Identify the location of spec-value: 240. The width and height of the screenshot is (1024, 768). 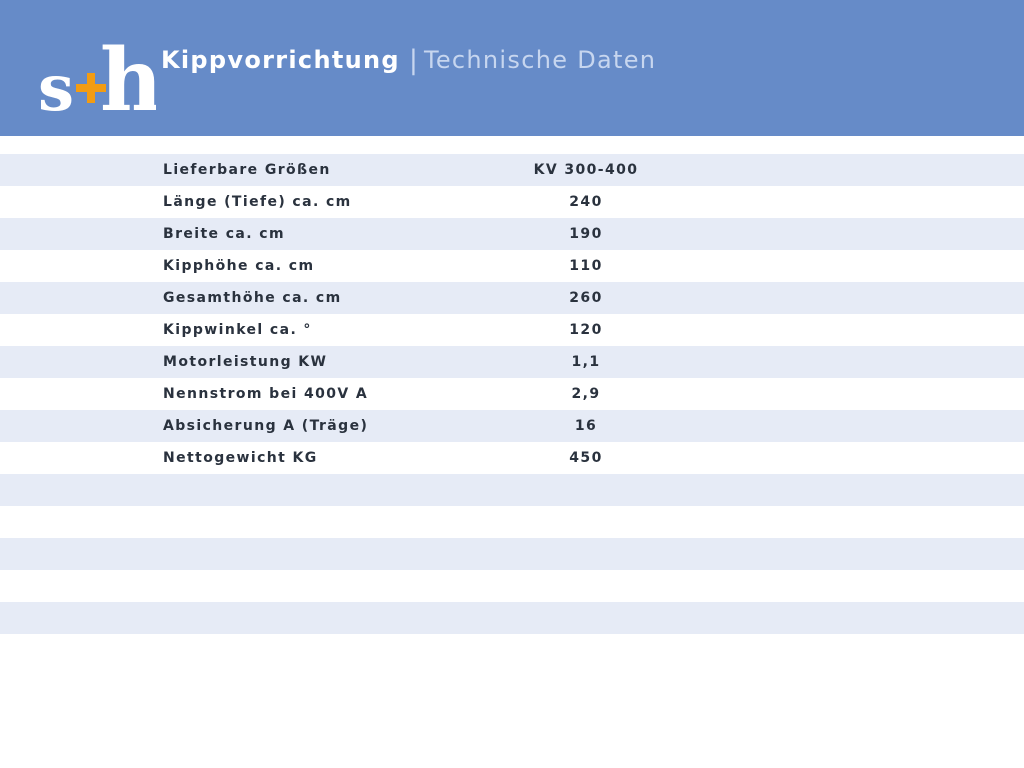
(586, 202).